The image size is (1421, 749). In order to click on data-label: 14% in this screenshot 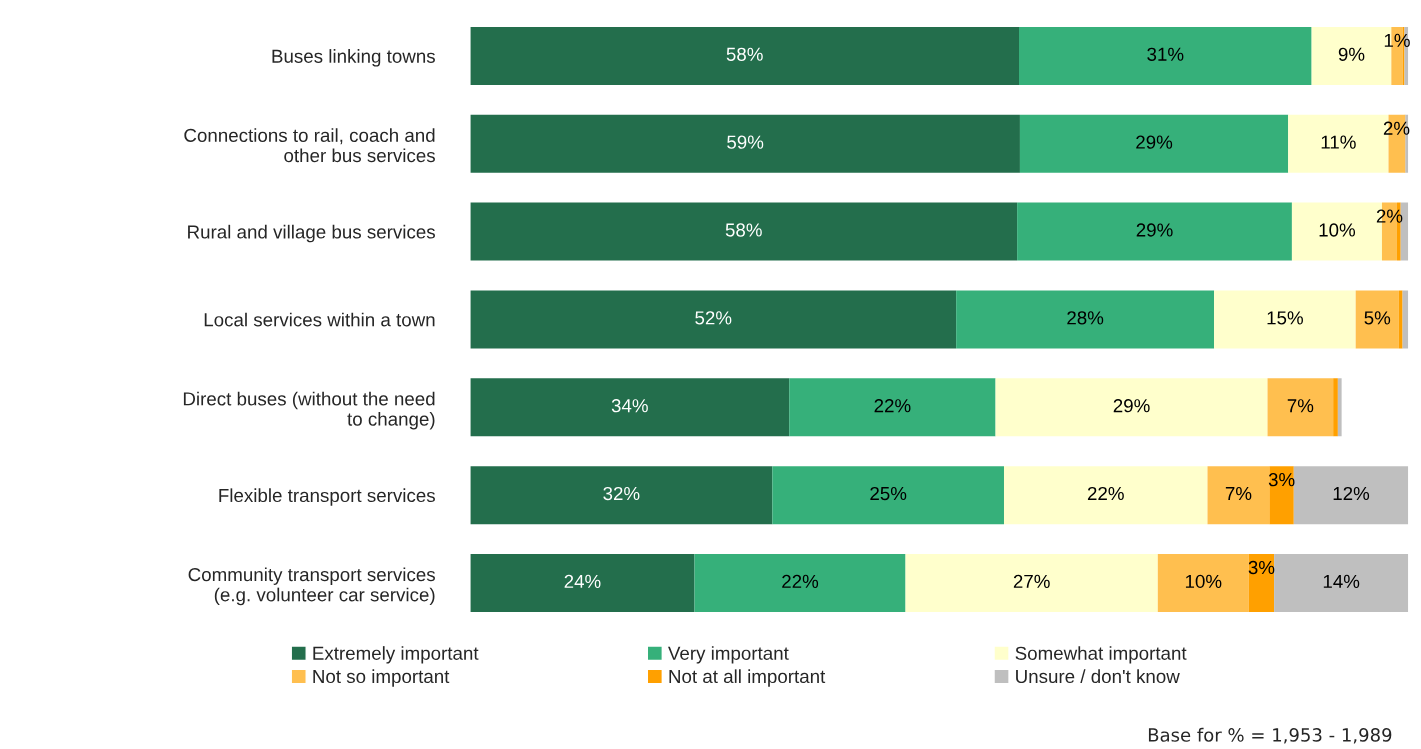, I will do `click(1341, 581)`.